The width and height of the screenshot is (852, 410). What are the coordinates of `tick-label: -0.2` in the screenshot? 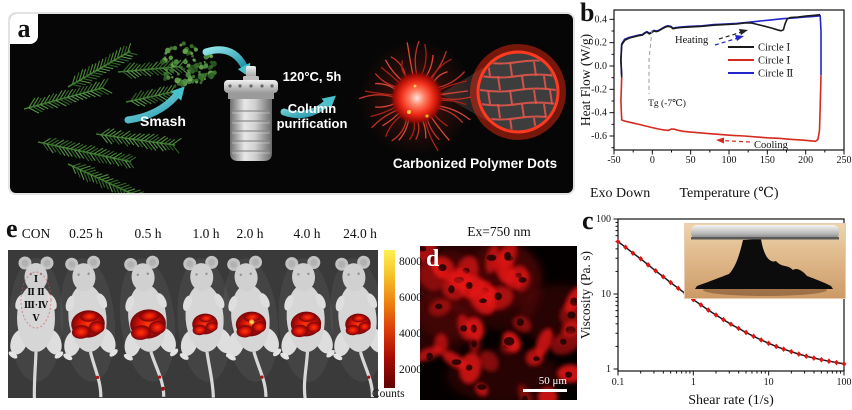 It's located at (599, 89).